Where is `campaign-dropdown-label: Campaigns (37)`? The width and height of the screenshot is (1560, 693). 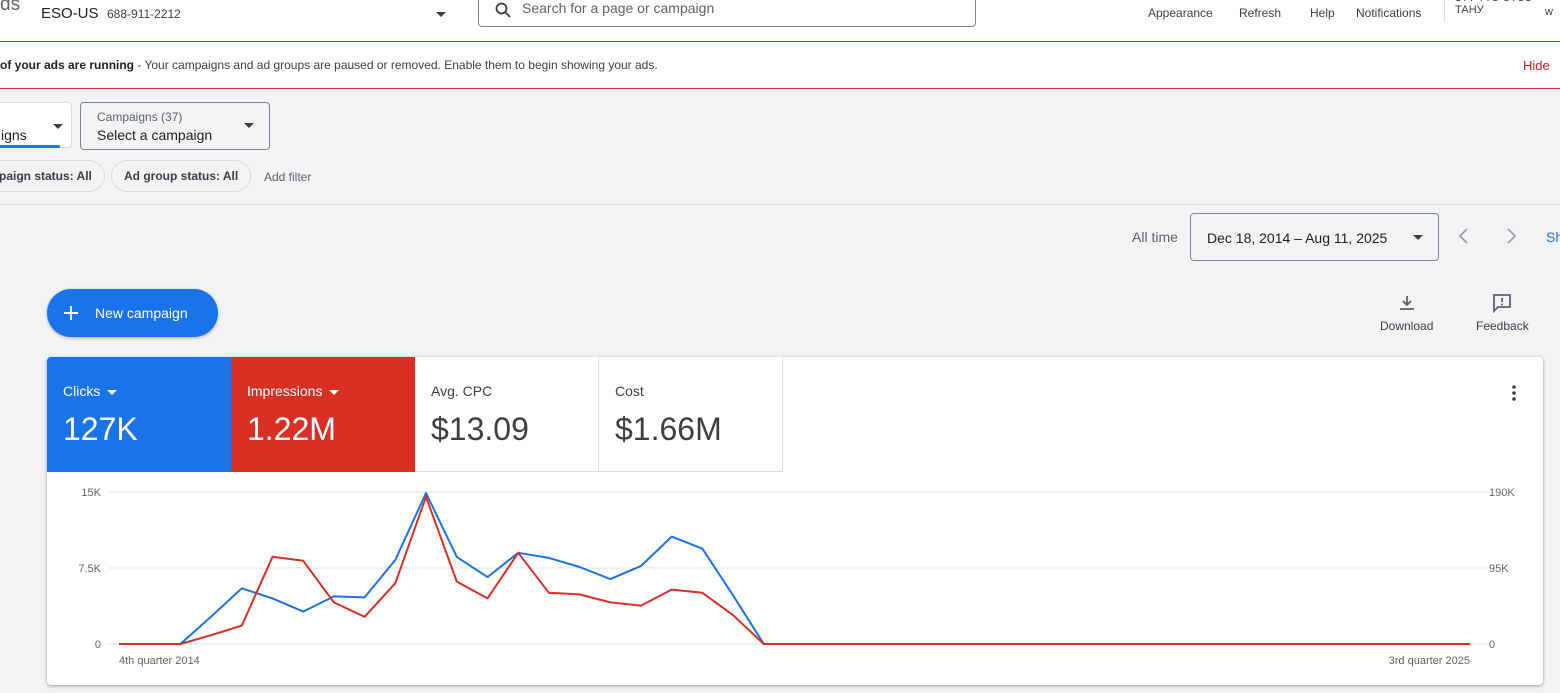 campaign-dropdown-label: Campaigns (37) is located at coordinates (140, 117).